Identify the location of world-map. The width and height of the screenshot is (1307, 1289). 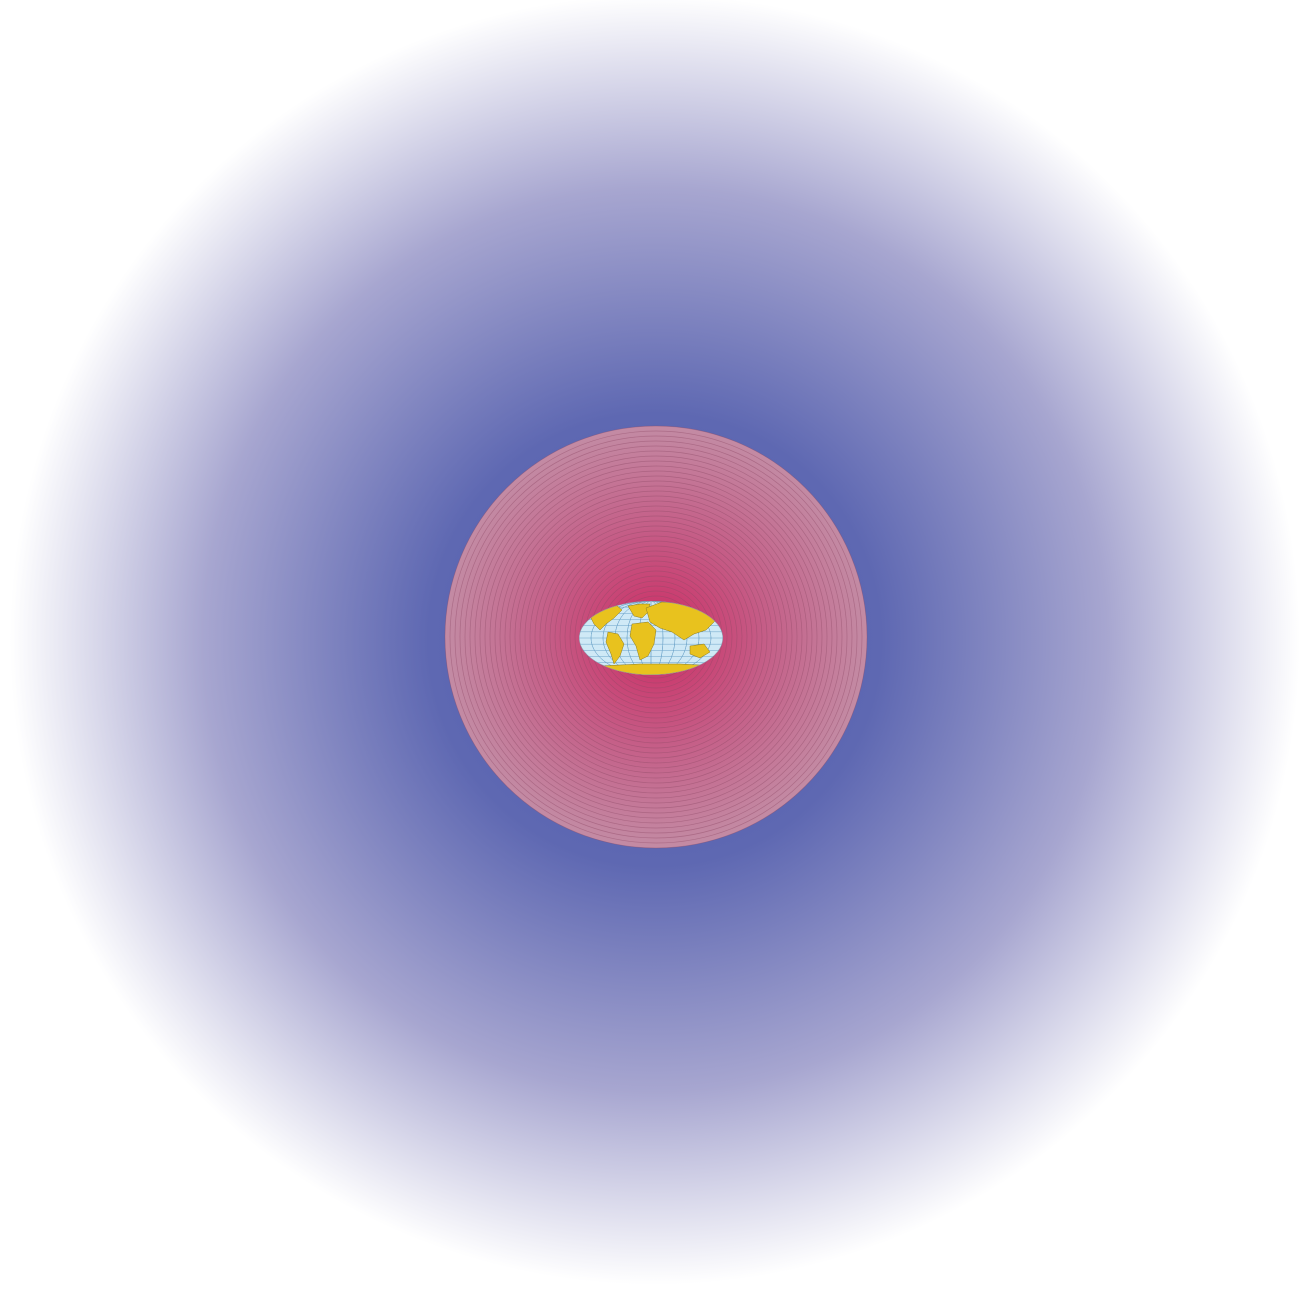
(651, 638).